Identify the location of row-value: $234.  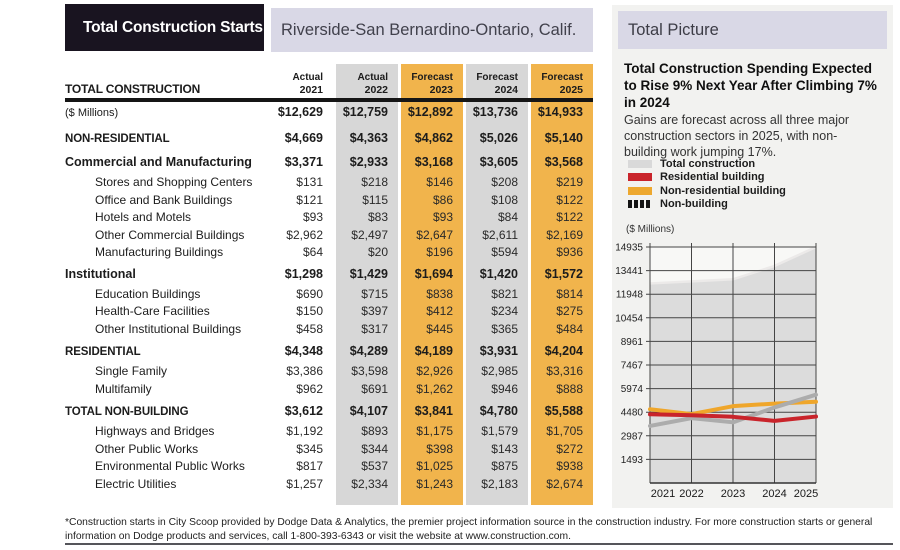
(504, 311).